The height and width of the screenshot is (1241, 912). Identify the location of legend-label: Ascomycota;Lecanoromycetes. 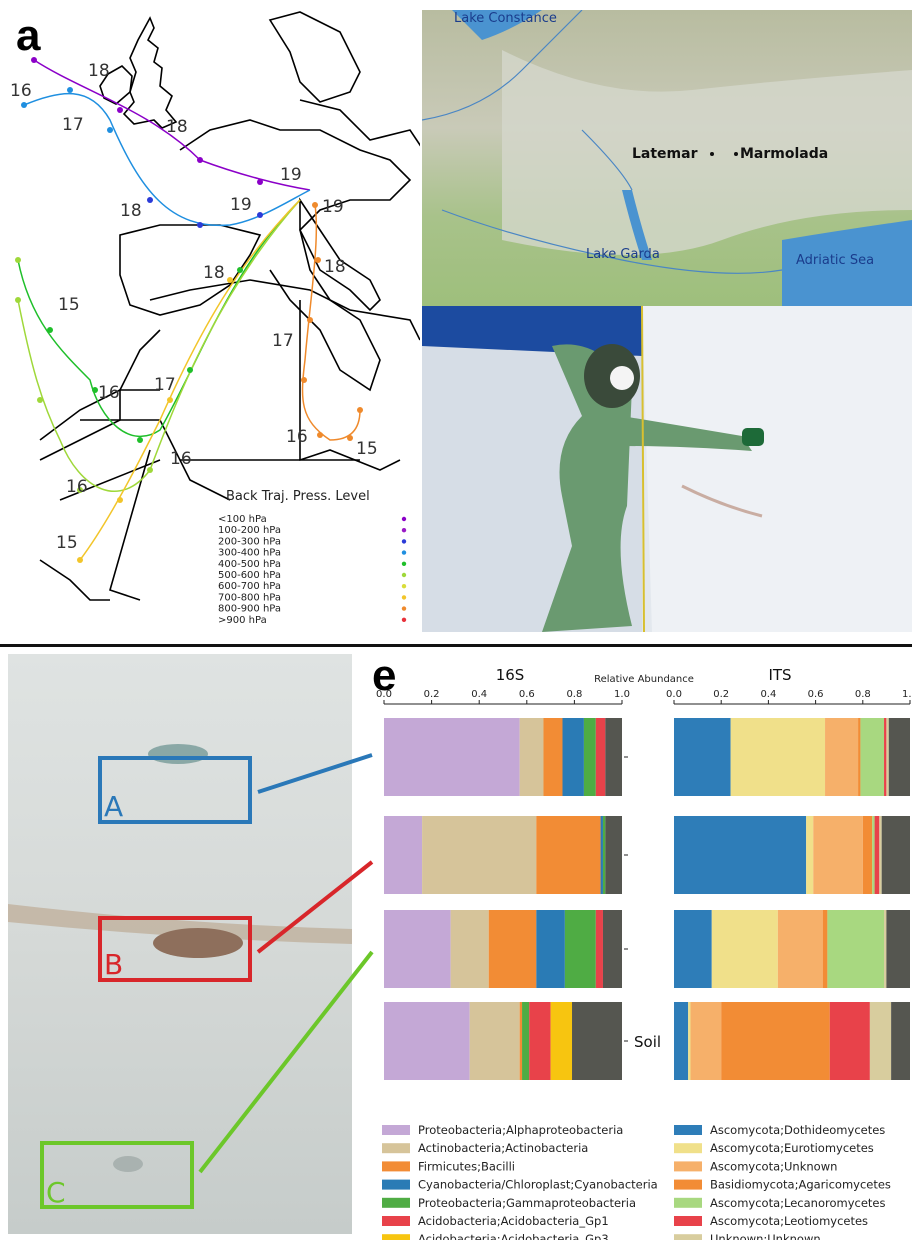
(797, 1203).